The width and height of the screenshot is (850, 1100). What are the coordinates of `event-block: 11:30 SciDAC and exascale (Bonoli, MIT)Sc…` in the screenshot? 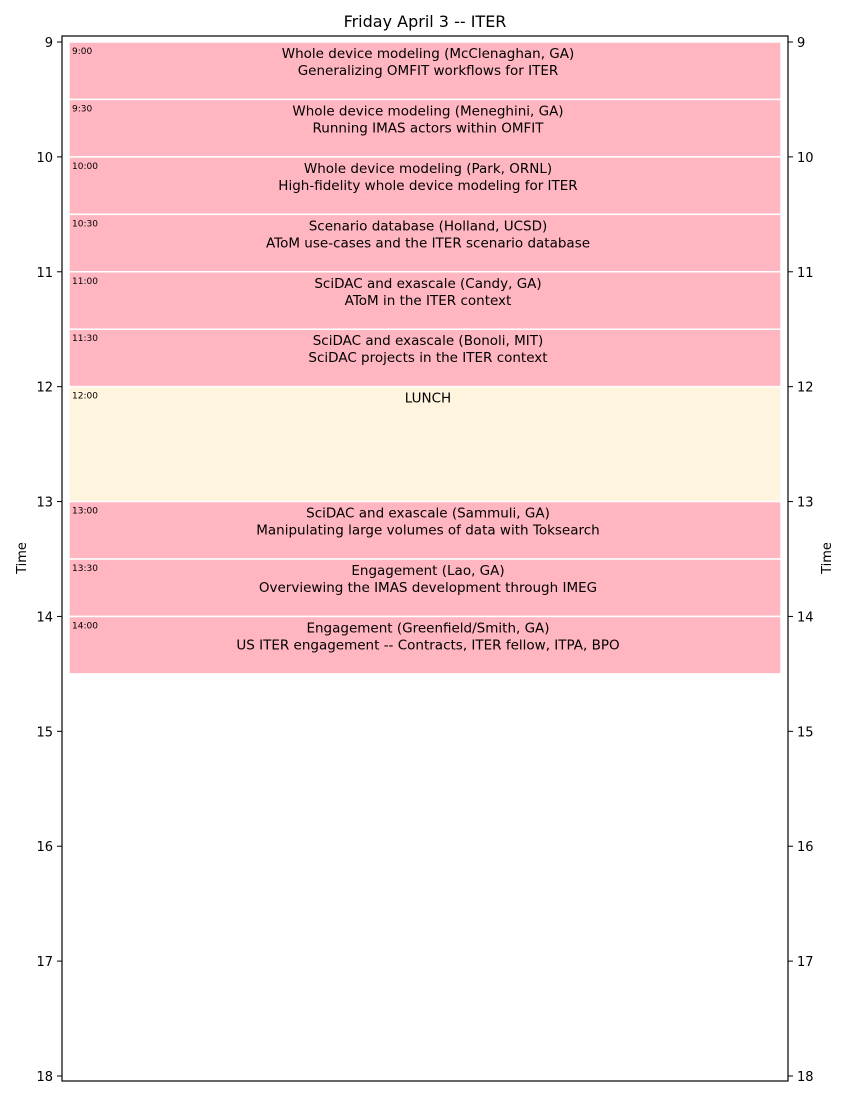 It's located at (425, 358).